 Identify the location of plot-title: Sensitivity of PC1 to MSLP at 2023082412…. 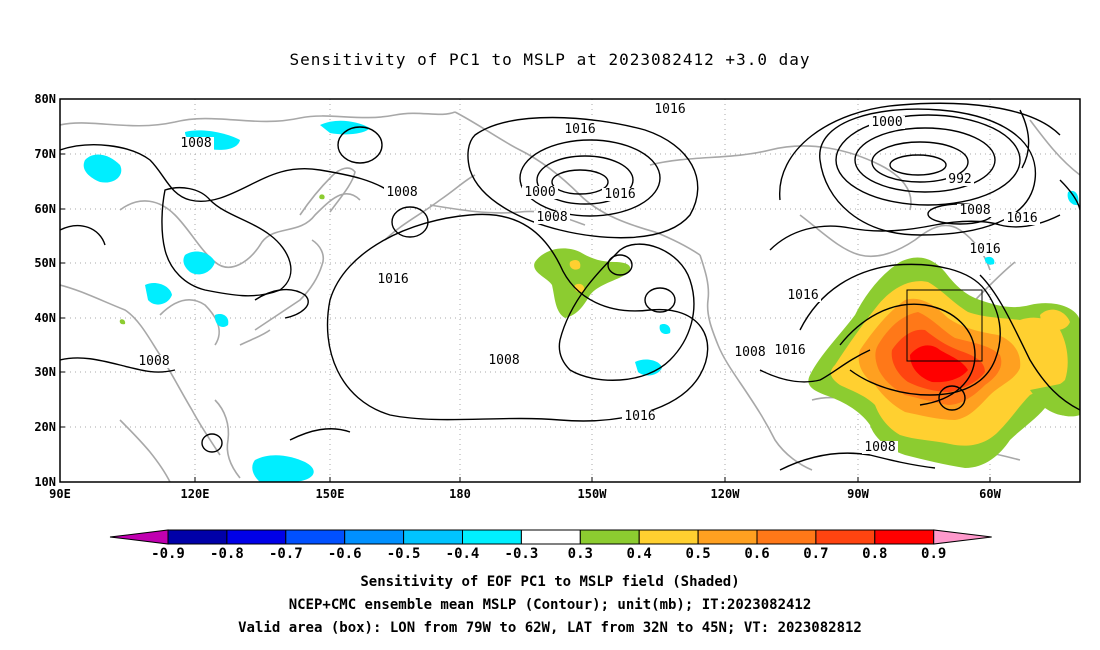
(550, 59).